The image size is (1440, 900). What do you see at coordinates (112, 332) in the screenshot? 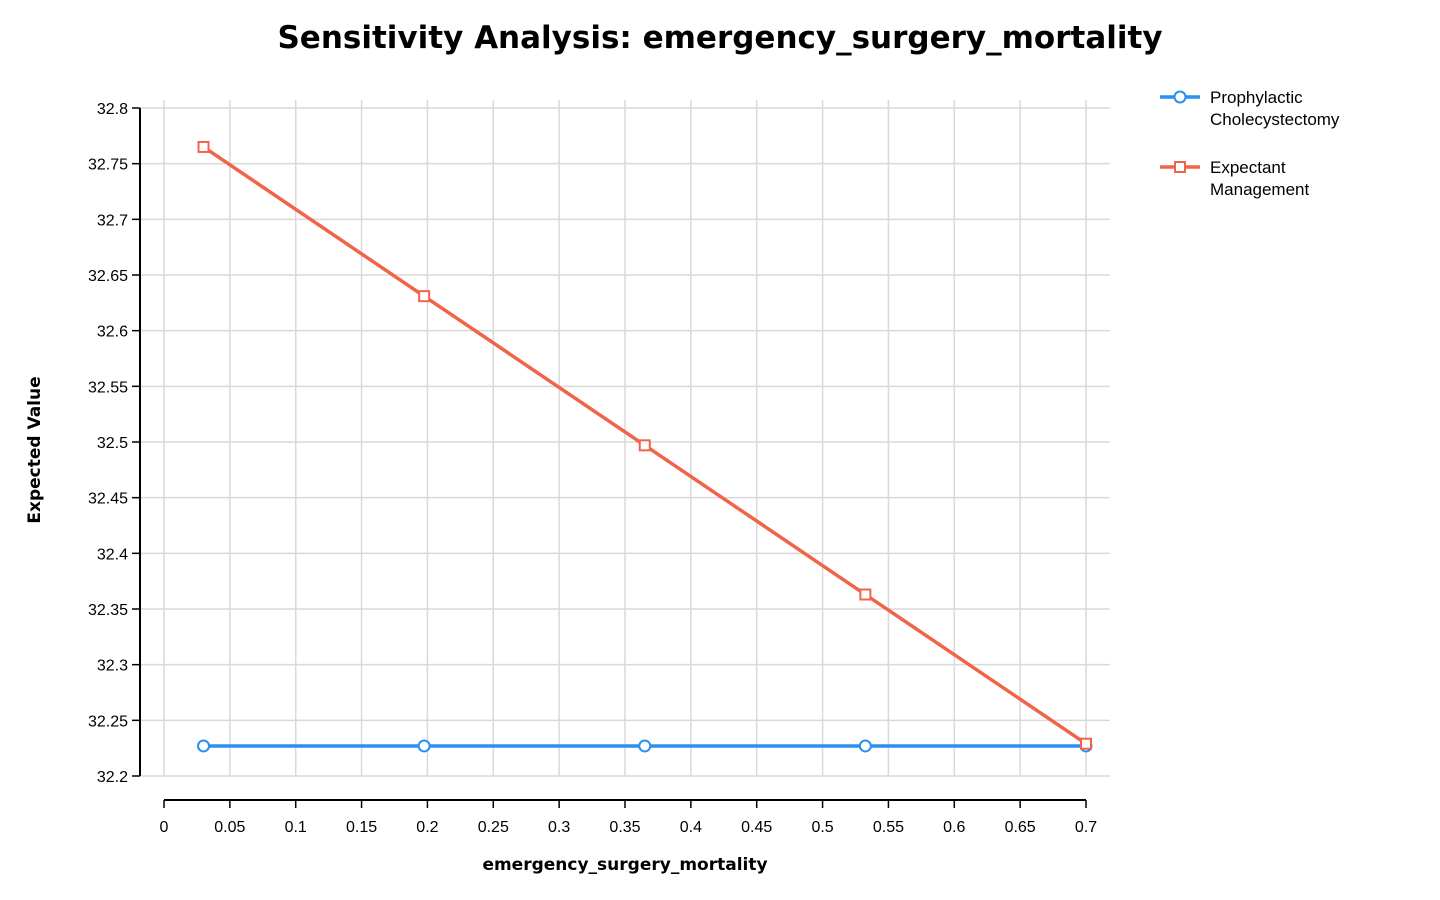
I see `y-tick-label: 32.6` at bounding box center [112, 332].